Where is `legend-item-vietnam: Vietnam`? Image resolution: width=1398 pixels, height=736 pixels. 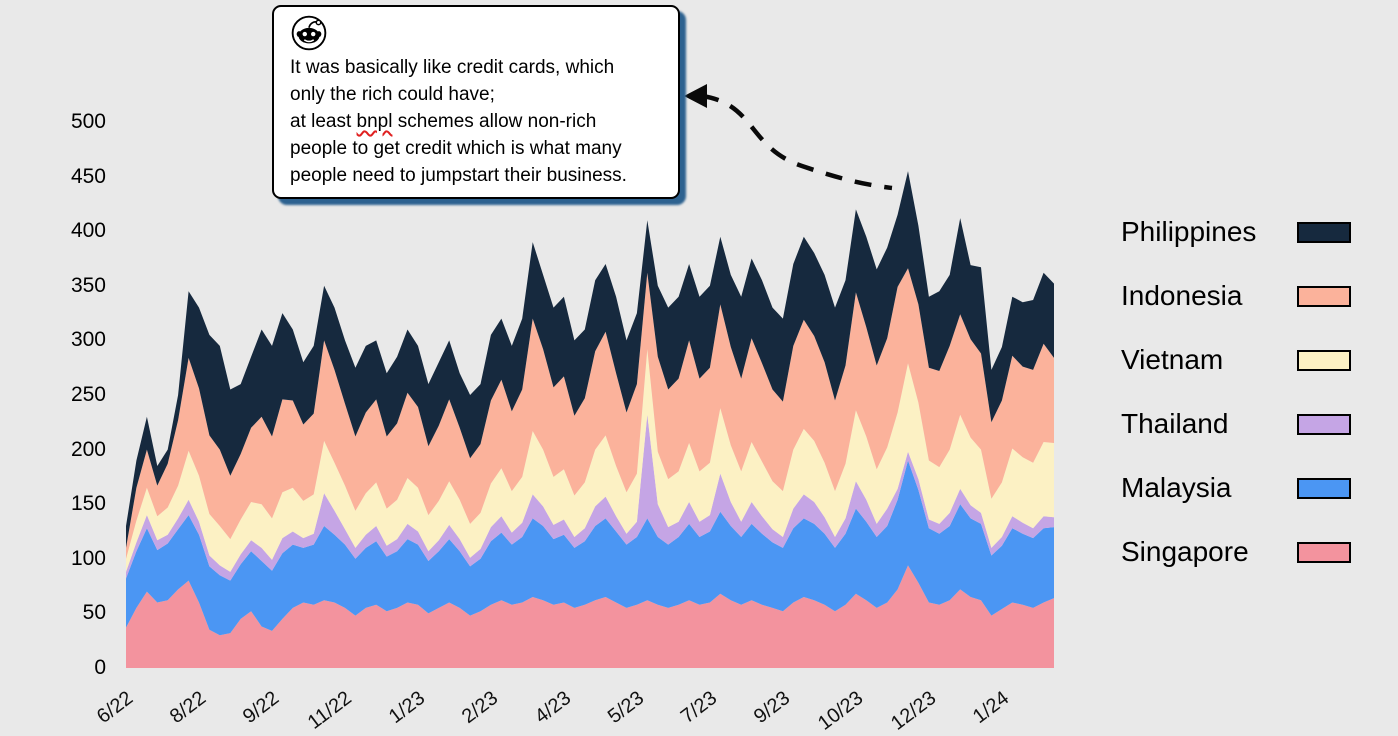
legend-item-vietnam: Vietnam is located at coordinates (1238, 360).